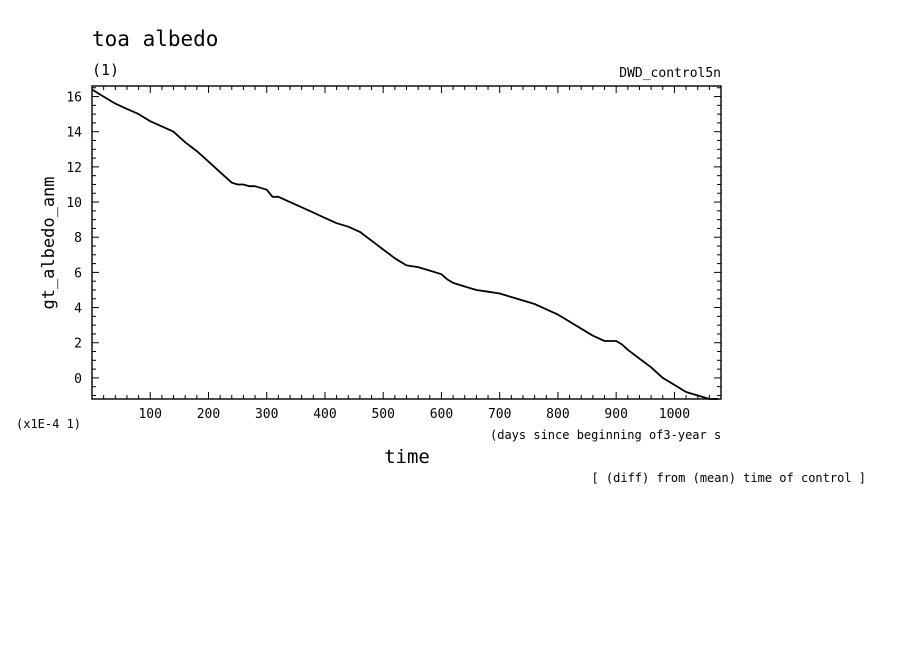  Describe the element at coordinates (78, 238) in the screenshot. I see `y-tick-label: 8` at that location.